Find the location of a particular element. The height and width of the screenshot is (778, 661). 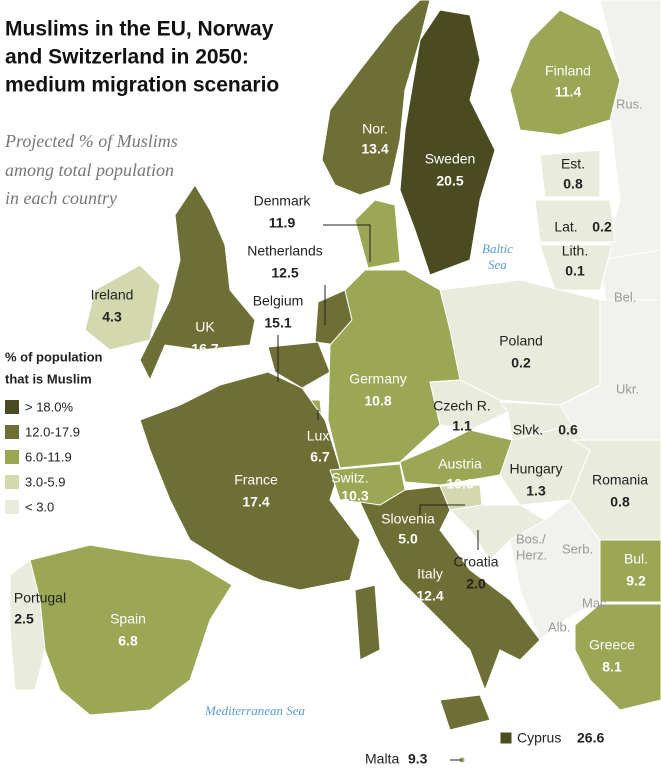

legend-label: 6.0-11.9 is located at coordinates (48, 456).